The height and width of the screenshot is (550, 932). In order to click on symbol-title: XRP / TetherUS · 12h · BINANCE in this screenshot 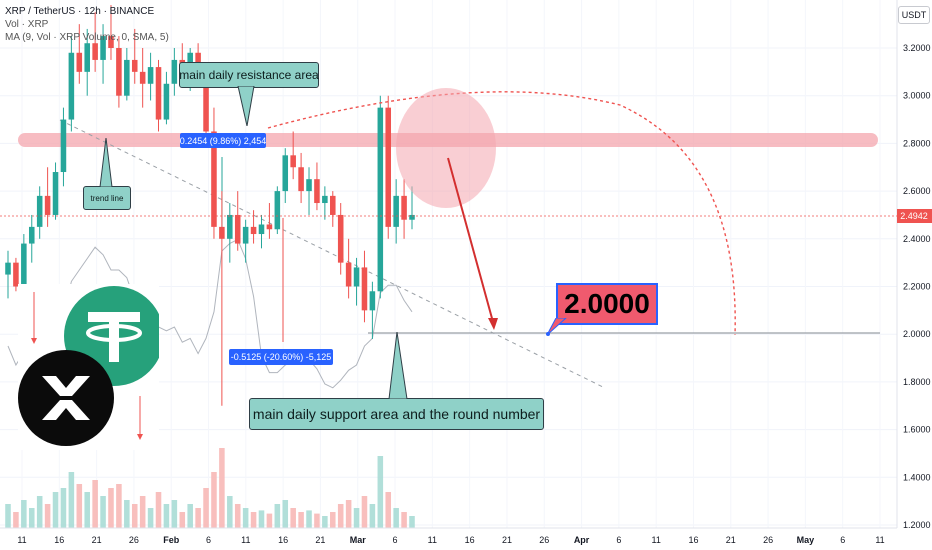, I will do `click(80, 11)`.